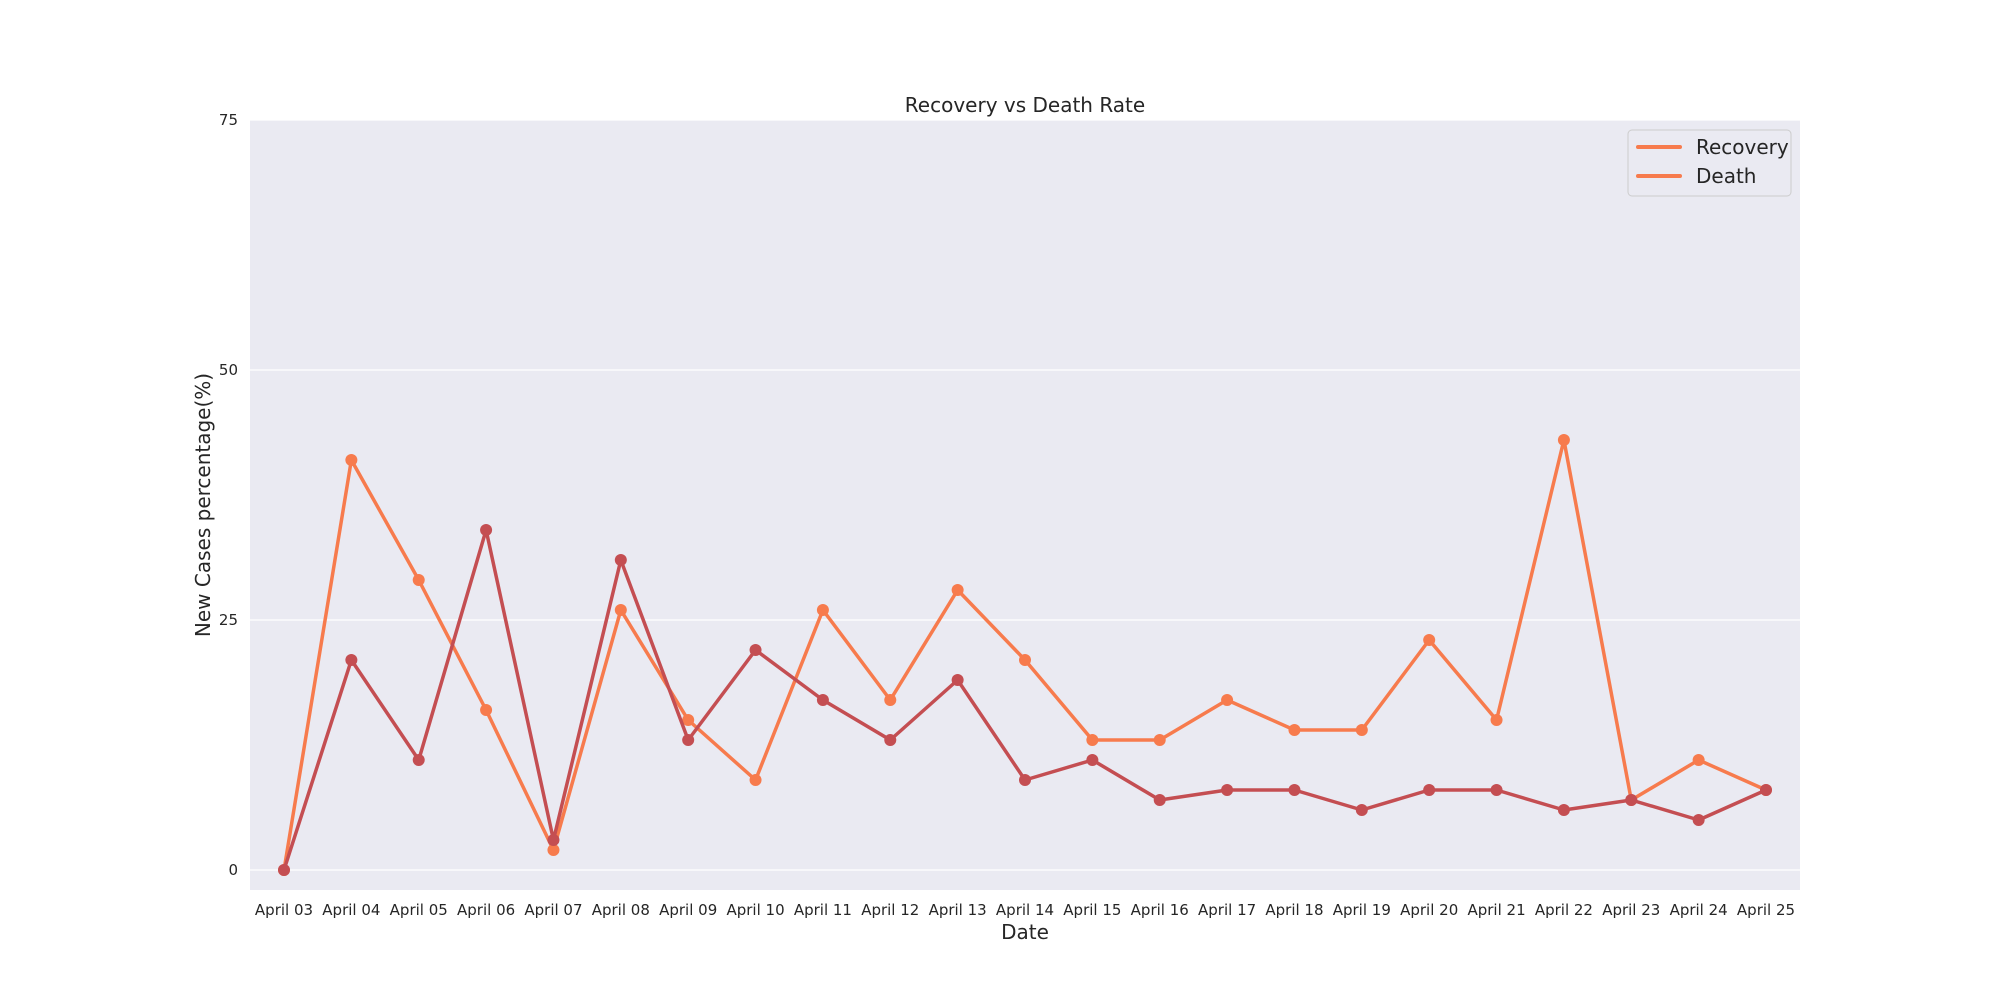 The height and width of the screenshot is (1000, 2000). What do you see at coordinates (890, 910) in the screenshot?
I see `x-tick-label: April 12` at bounding box center [890, 910].